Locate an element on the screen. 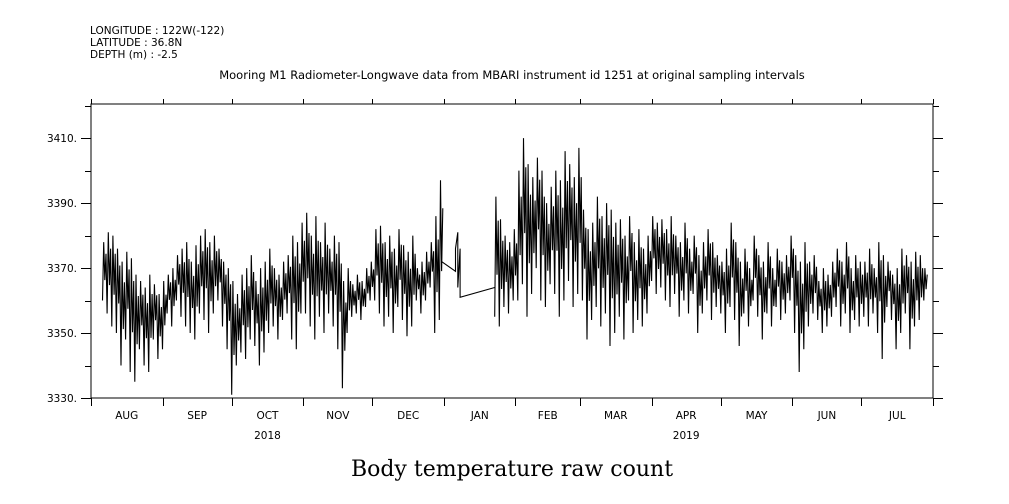 Image resolution: width=1009 pixels, height=504 pixels. x-year-label: 2019 is located at coordinates (686, 436).